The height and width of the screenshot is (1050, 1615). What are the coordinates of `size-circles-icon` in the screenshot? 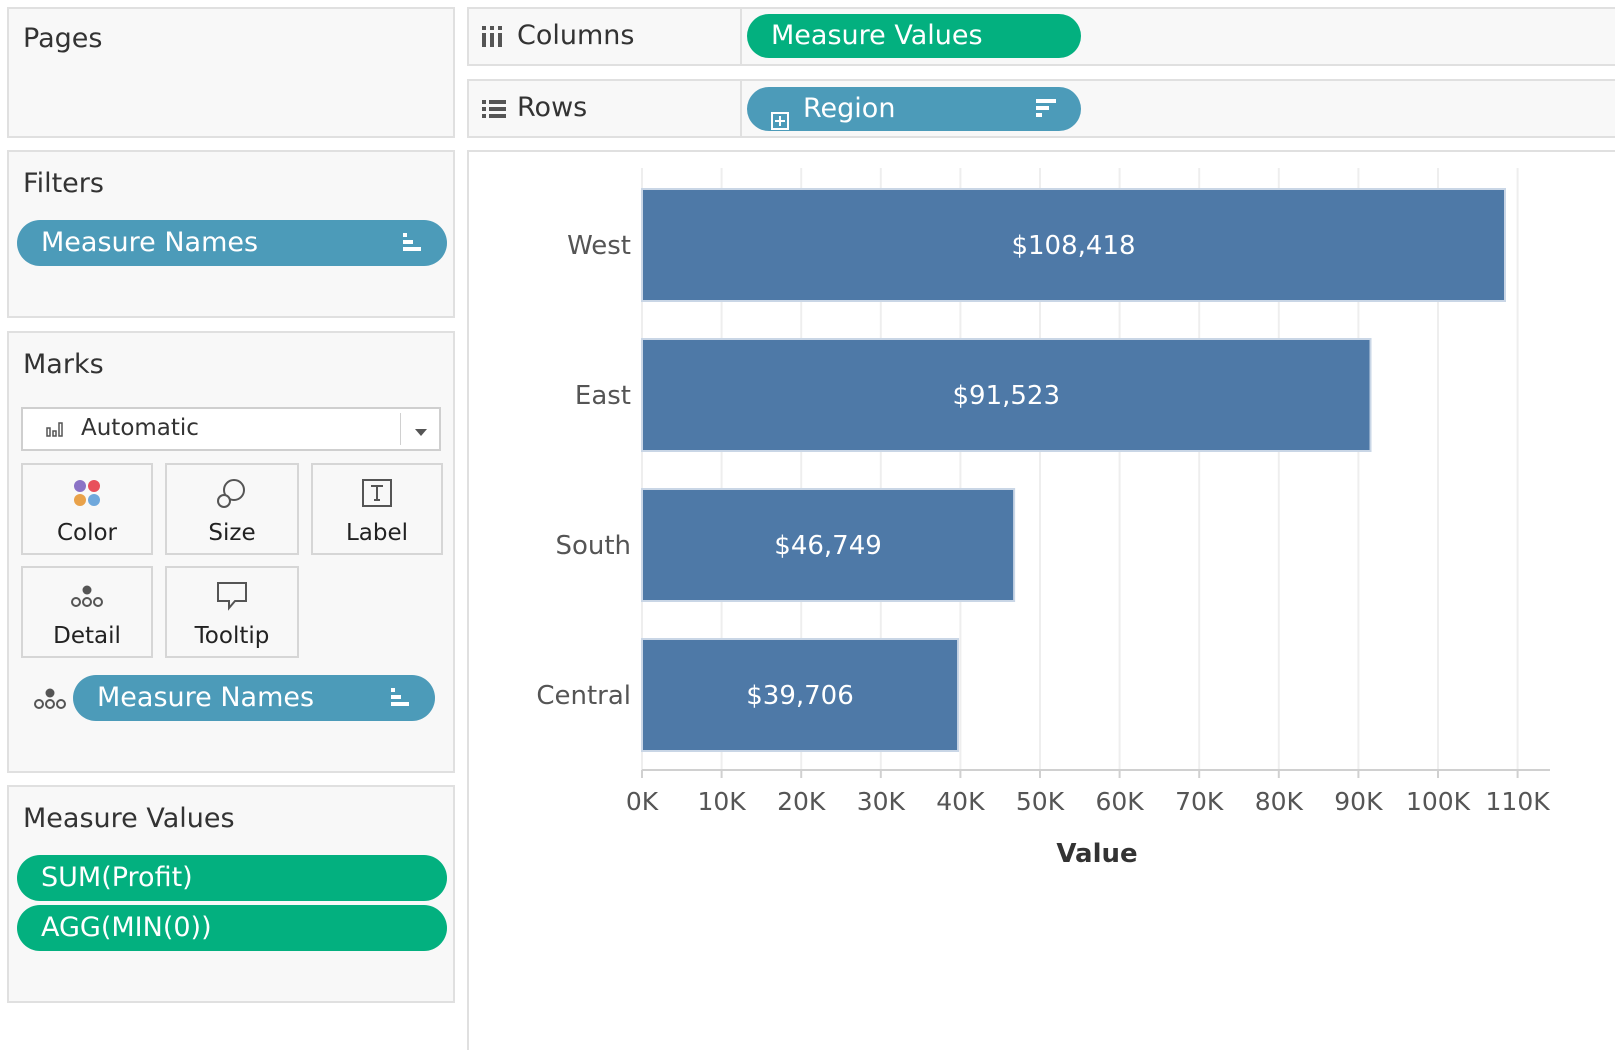 It's located at (231, 493).